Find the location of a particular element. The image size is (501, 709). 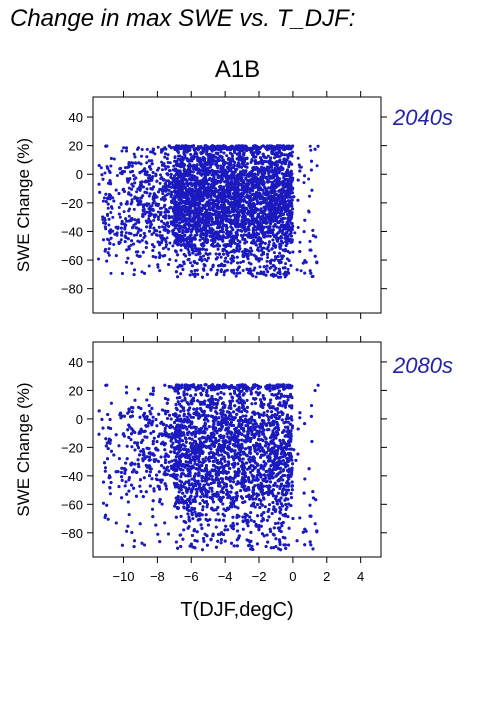

scenario-title: A1B is located at coordinates (237, 69).